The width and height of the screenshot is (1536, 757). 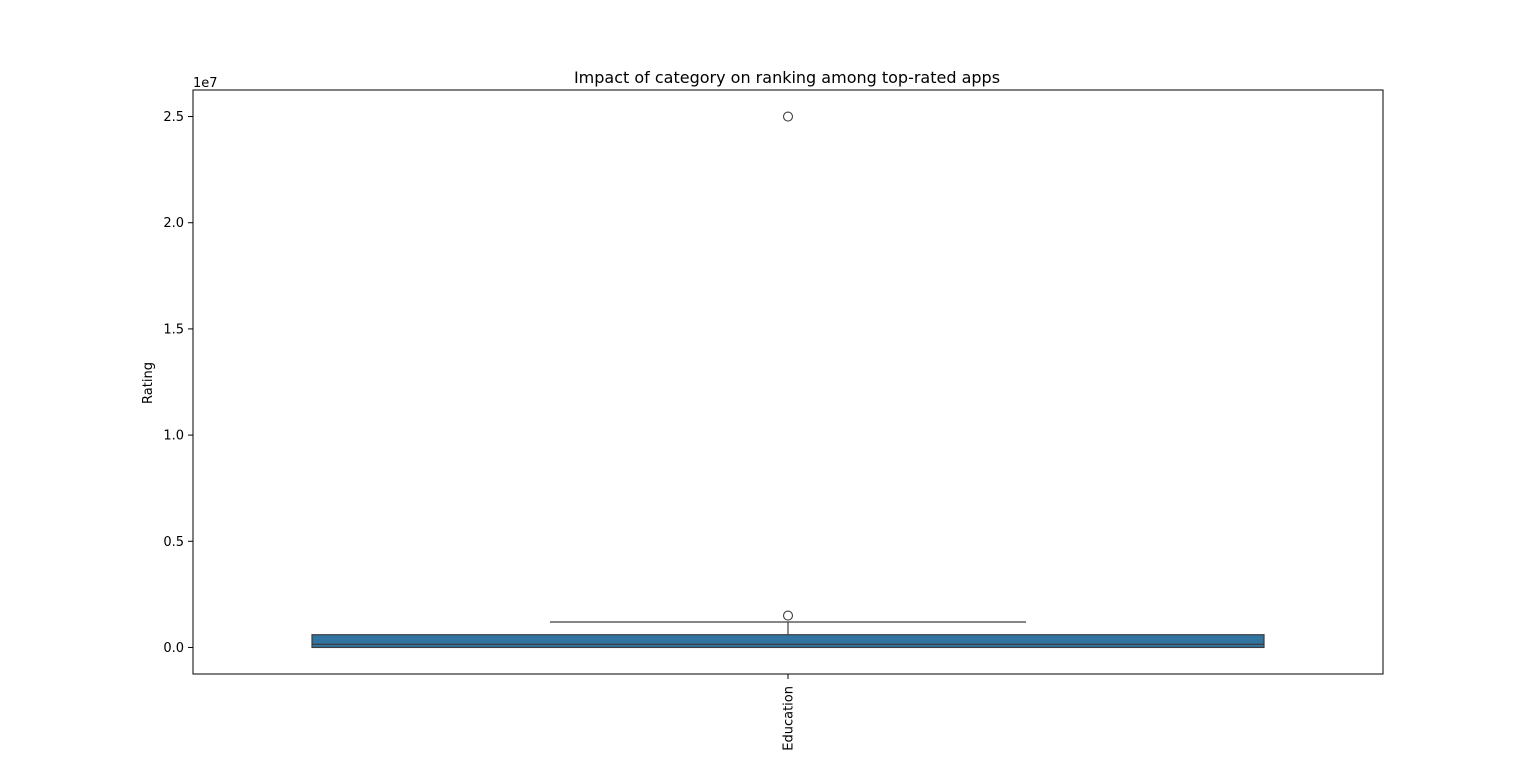 I want to click on y-axis-label: Rating, so click(x=148, y=383).